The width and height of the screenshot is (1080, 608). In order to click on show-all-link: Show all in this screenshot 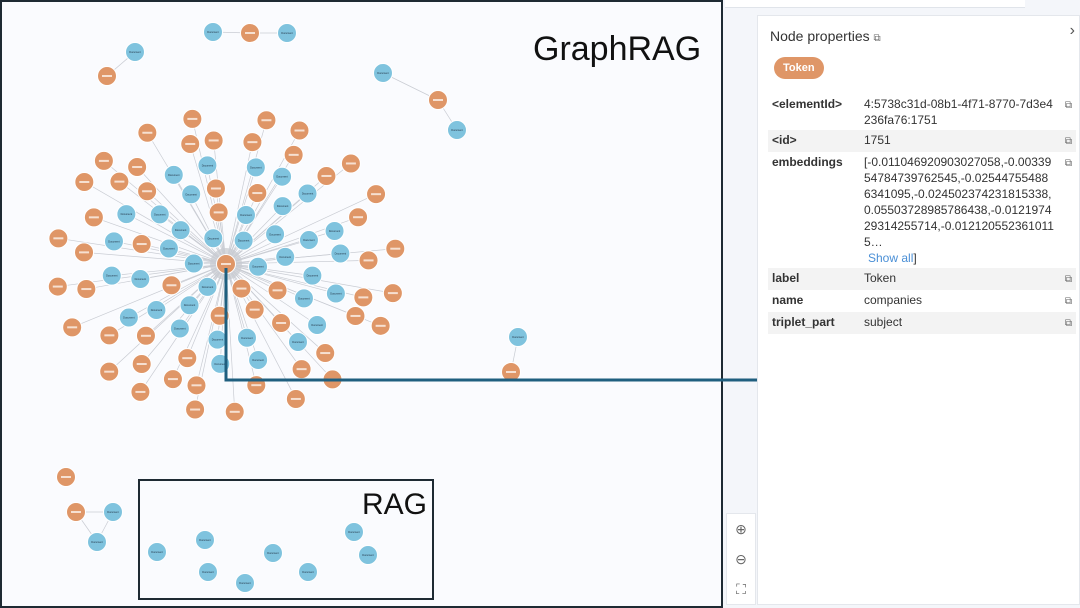, I will do `click(891, 258)`.